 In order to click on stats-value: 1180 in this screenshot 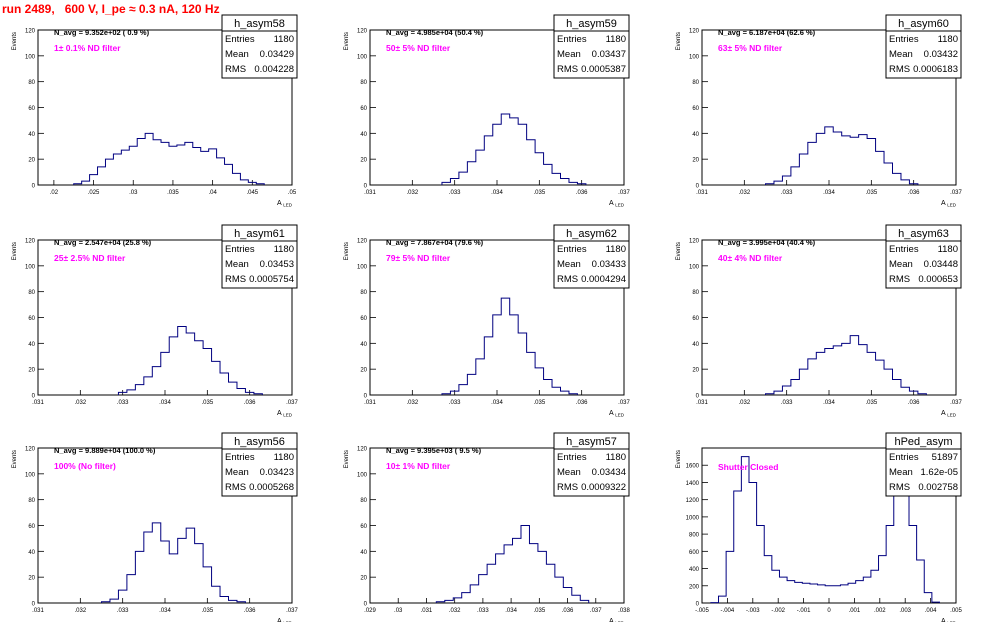, I will do `click(616, 39)`.